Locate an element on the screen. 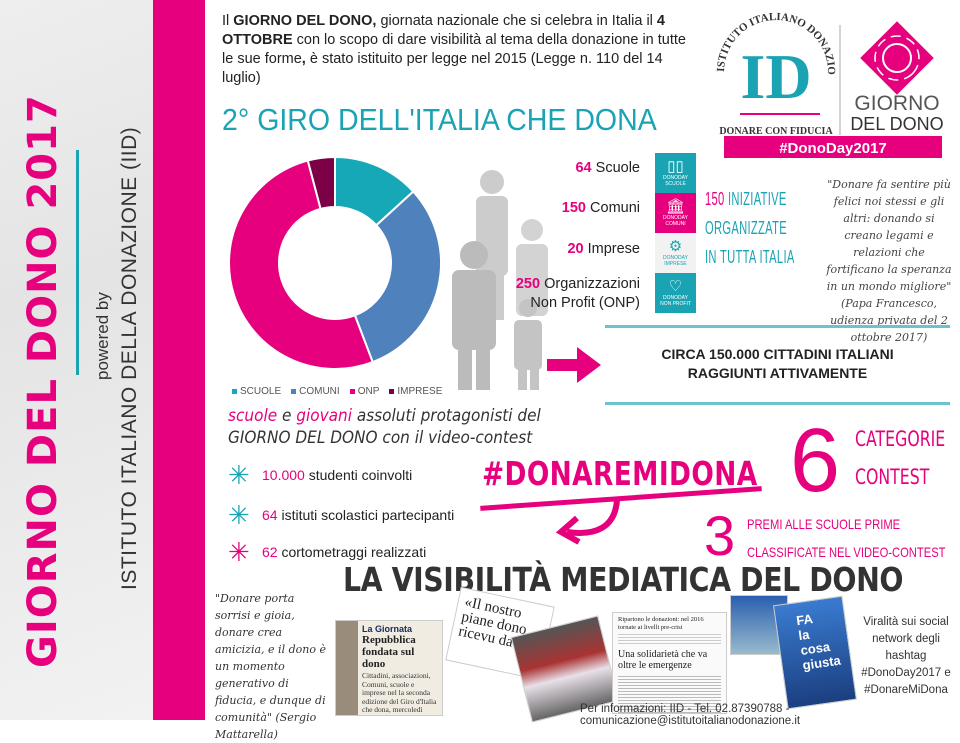 This screenshot has height=743, width=960. categories-label: CATEGORIE CONTEST is located at coordinates (900, 458).